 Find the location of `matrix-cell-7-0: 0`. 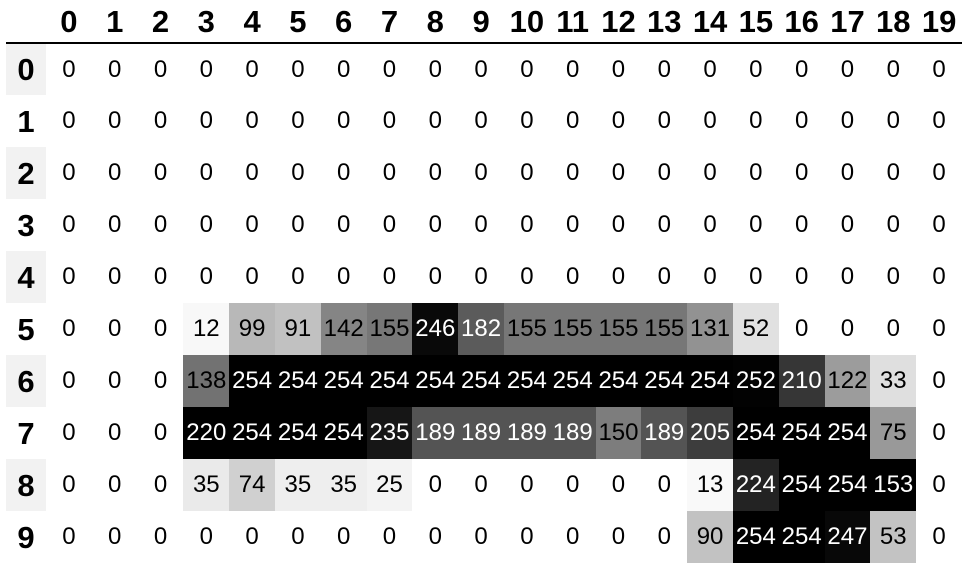

matrix-cell-7-0: 0 is located at coordinates (69, 433).